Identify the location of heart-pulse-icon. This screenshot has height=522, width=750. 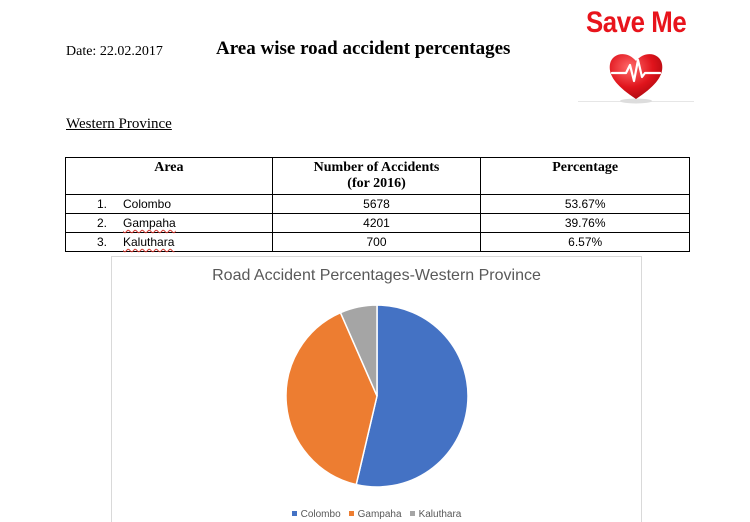
(636, 79).